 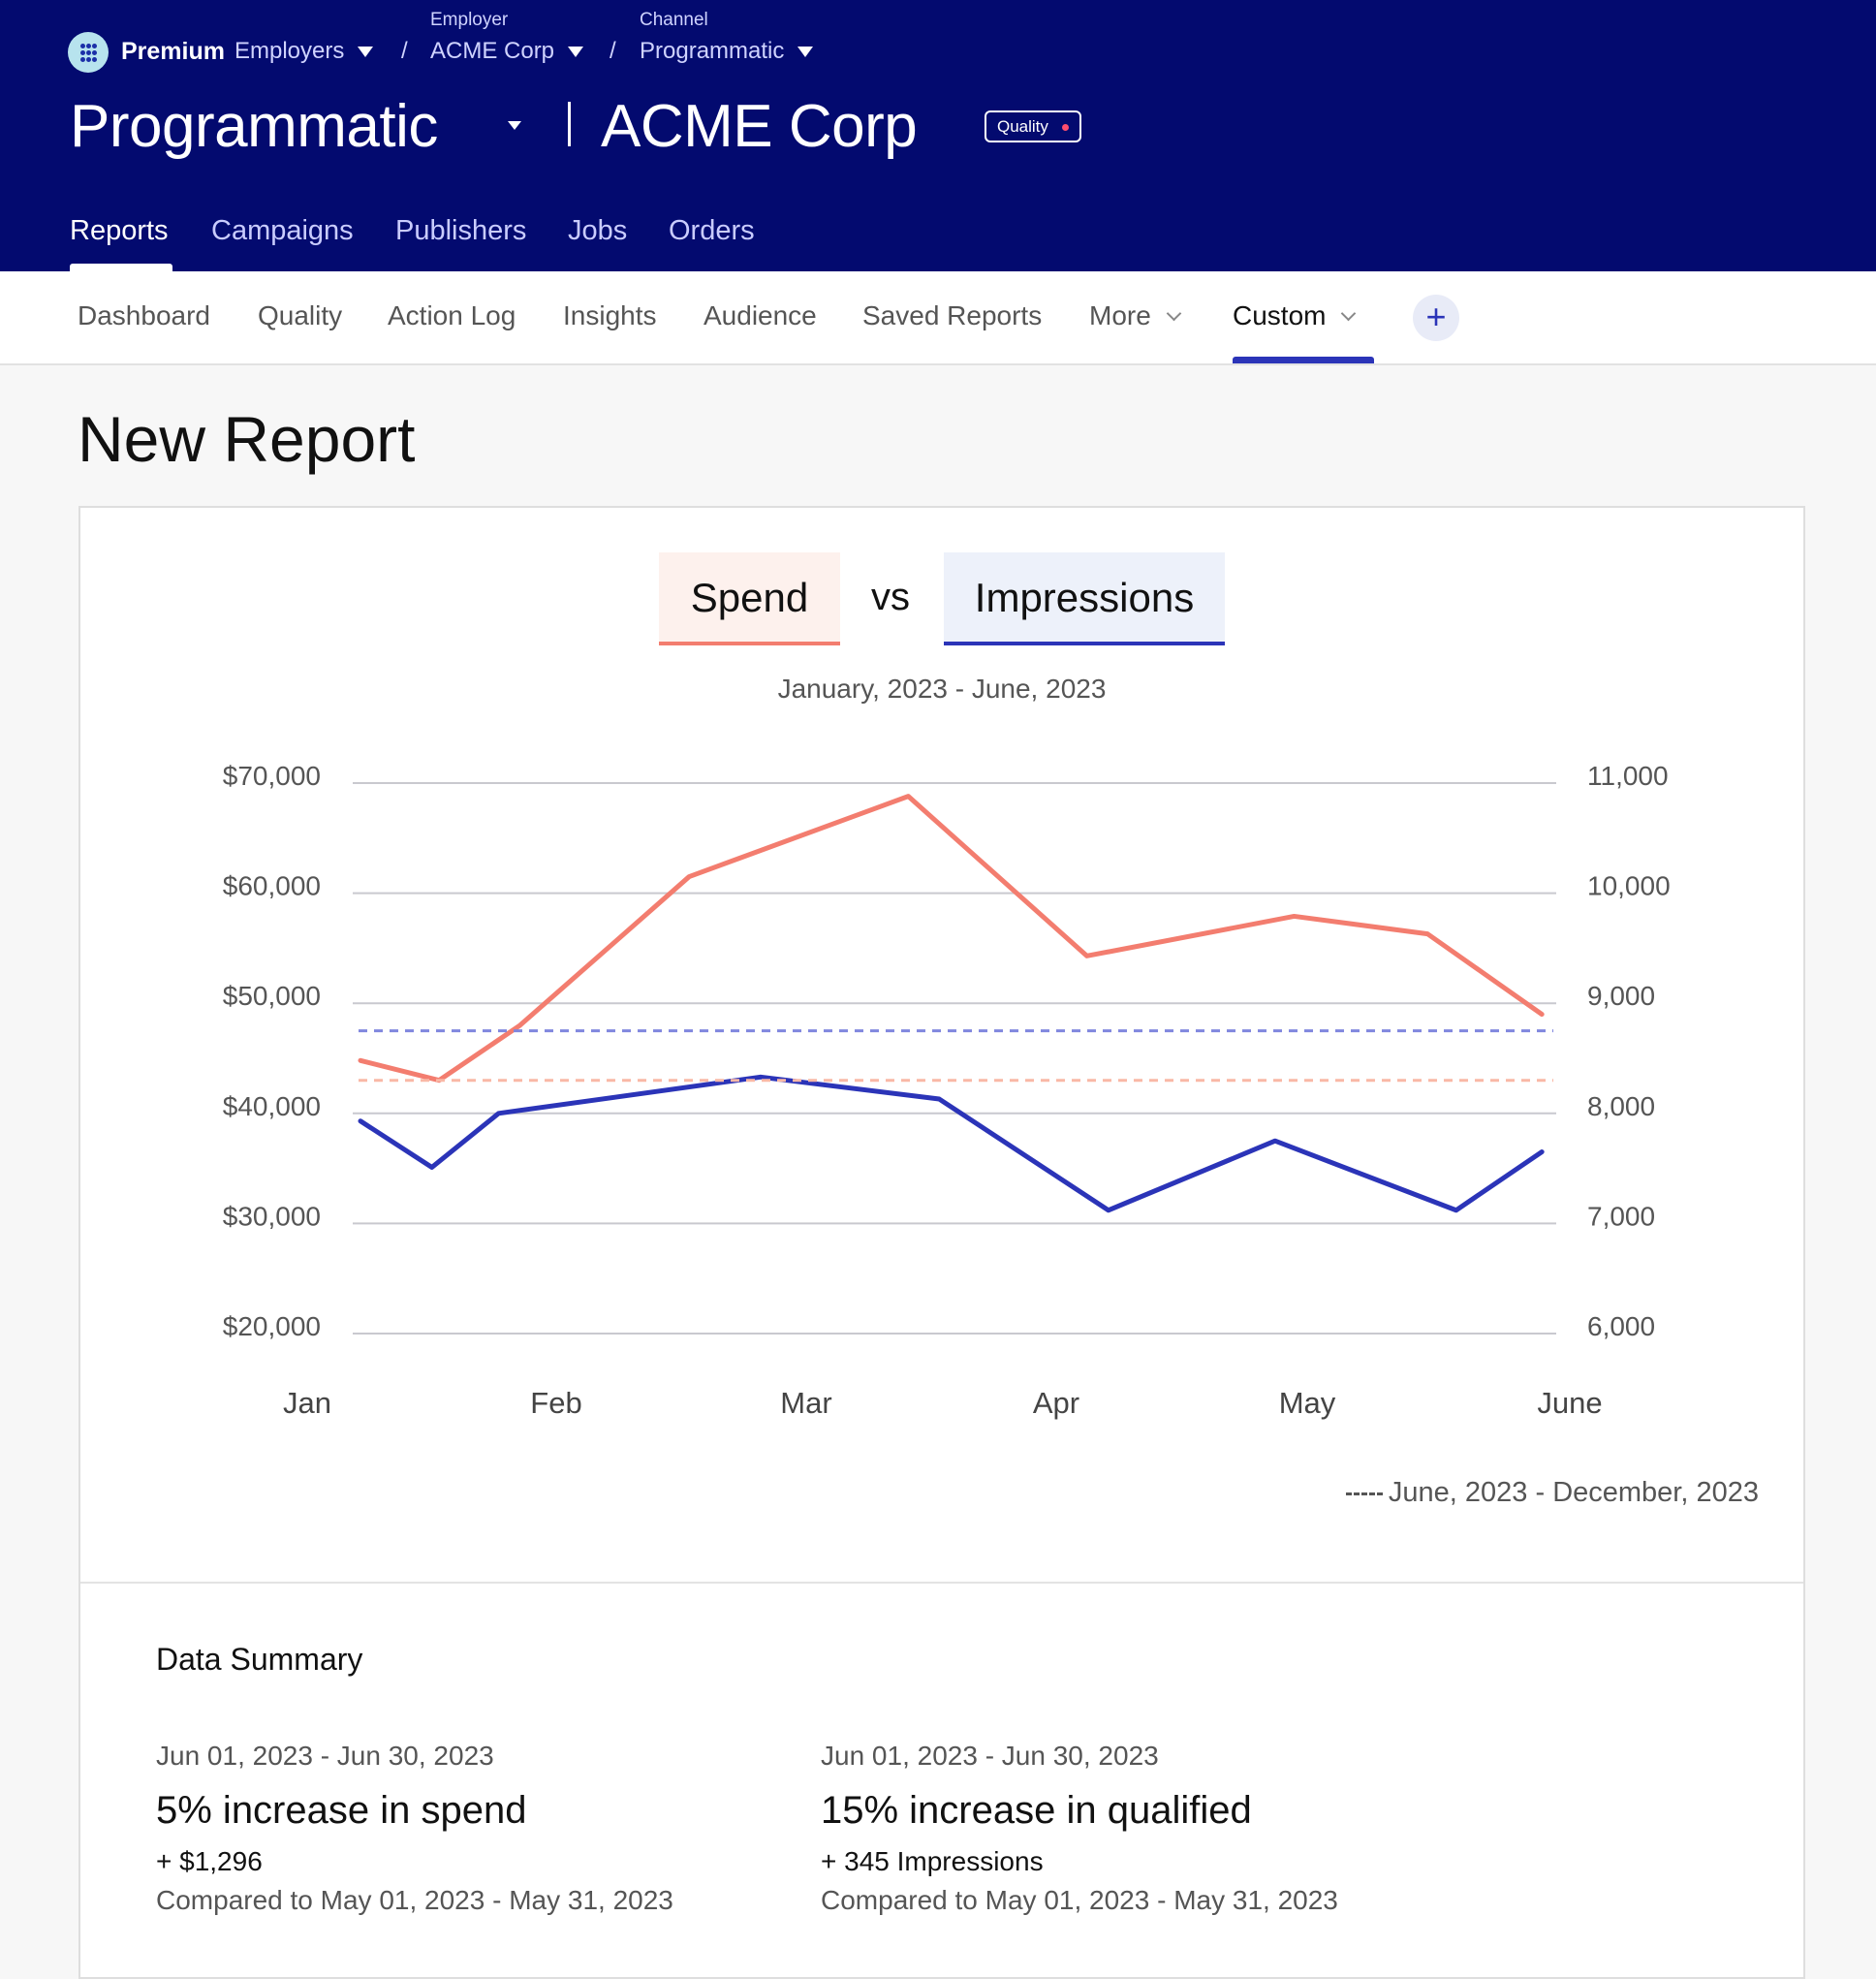 I want to click on subtab-custom: Custom, so click(x=1295, y=315).